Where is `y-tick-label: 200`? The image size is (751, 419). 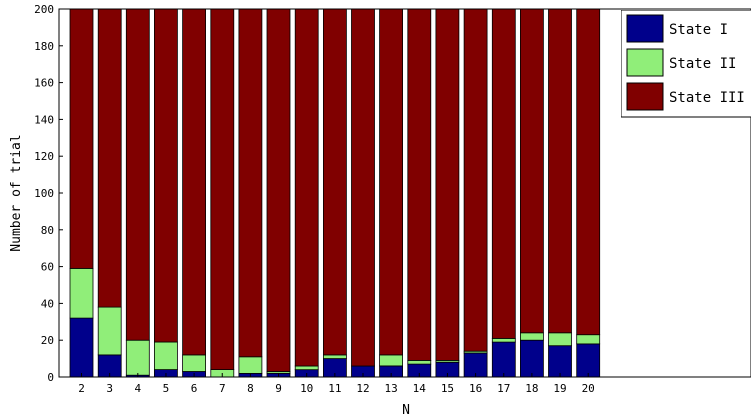 y-tick-label: 200 is located at coordinates (44, 9).